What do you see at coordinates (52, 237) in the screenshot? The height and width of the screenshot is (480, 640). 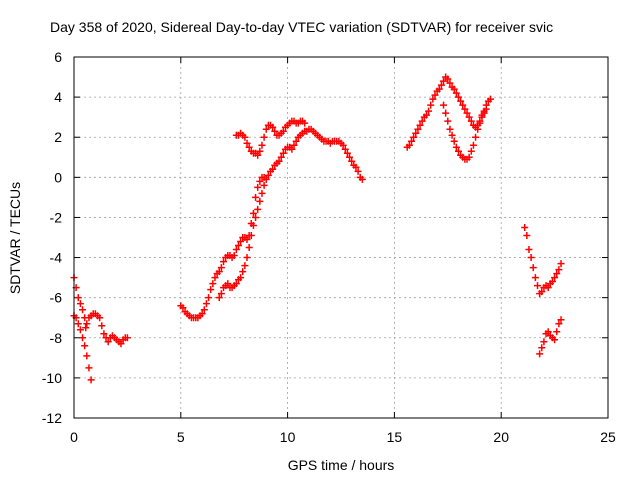 I see `y-tick-labels: -12 -10 -8 -6 -4 -2 0 2 4 6` at bounding box center [52, 237].